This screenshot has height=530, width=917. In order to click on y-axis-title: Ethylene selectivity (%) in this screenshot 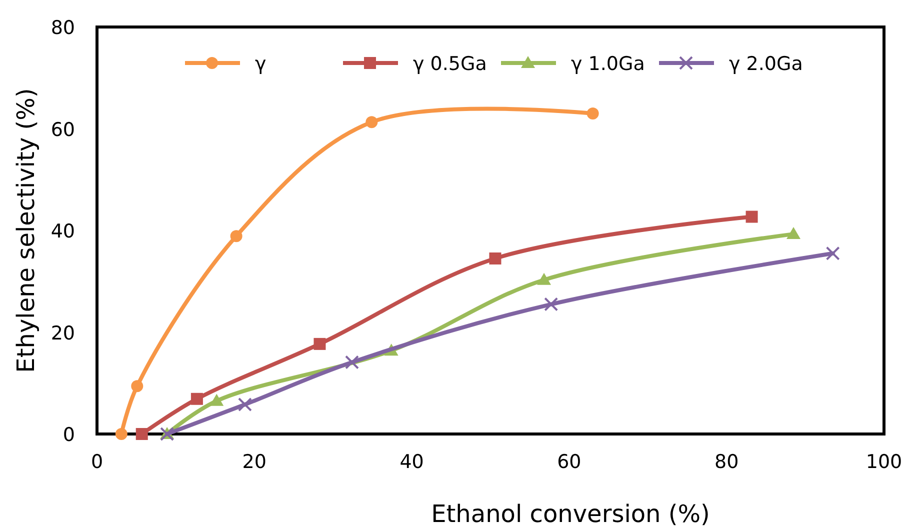, I will do `click(26, 230)`.